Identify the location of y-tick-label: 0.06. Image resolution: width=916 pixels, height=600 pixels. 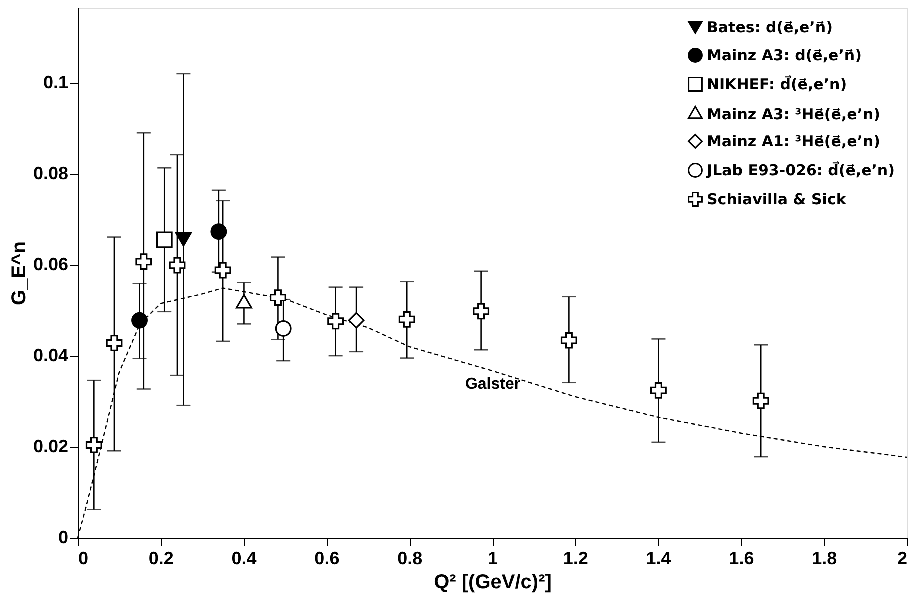
(50, 264).